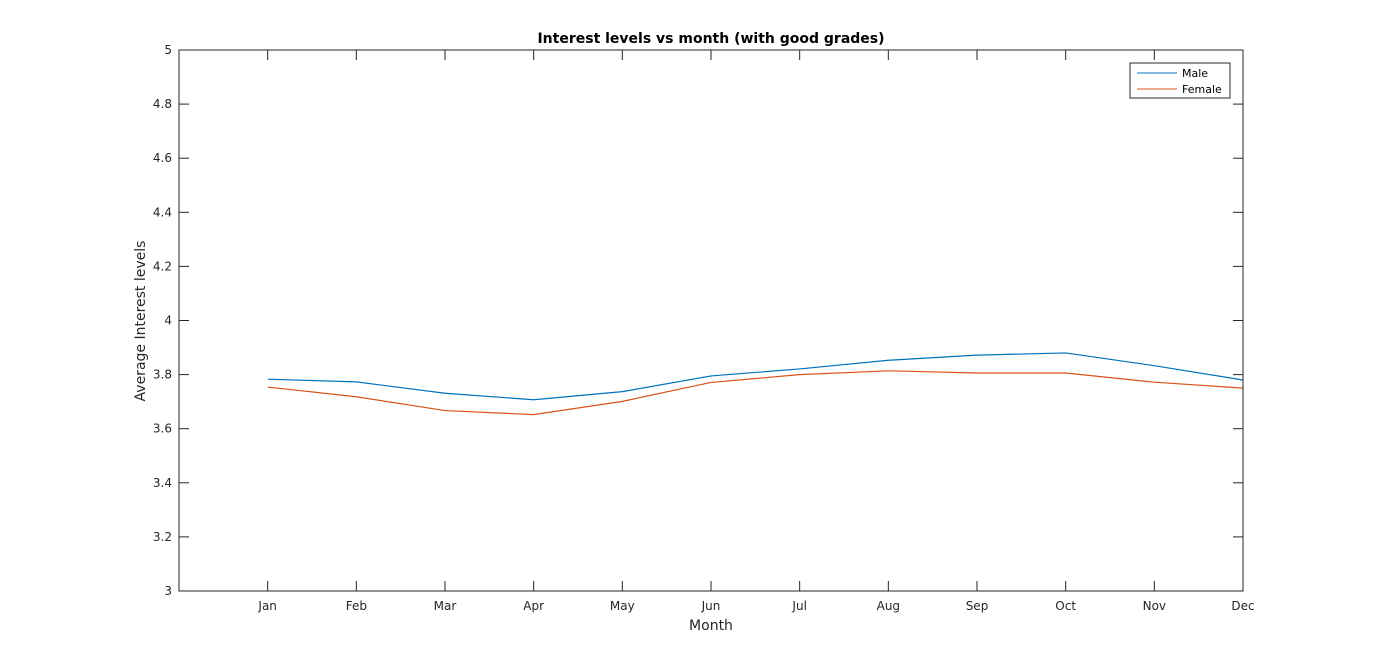 The width and height of the screenshot is (1375, 669). Describe the element at coordinates (168, 591) in the screenshot. I see `y-tick-label: 3` at that location.